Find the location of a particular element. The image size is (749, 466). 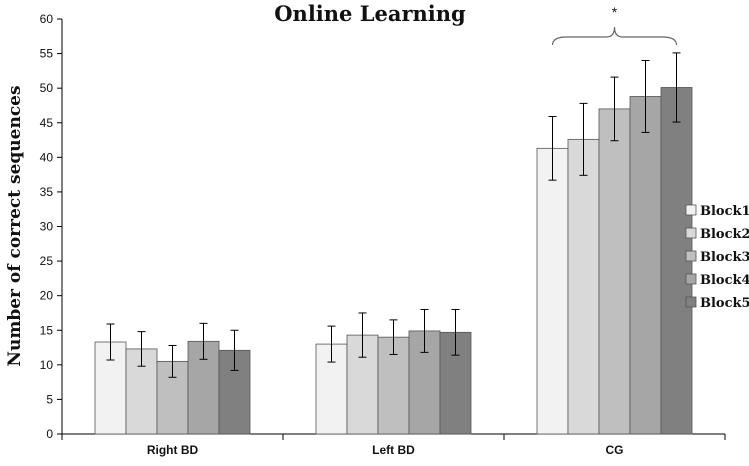

bar-block4 is located at coordinates (645, 265).